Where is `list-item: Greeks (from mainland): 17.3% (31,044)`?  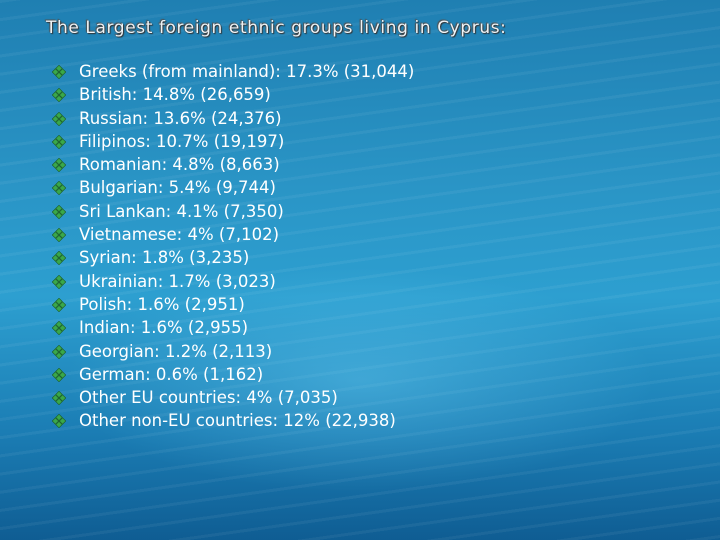
list-item: Greeks (from mainland): 17.3% (31,044) is located at coordinates (232, 71).